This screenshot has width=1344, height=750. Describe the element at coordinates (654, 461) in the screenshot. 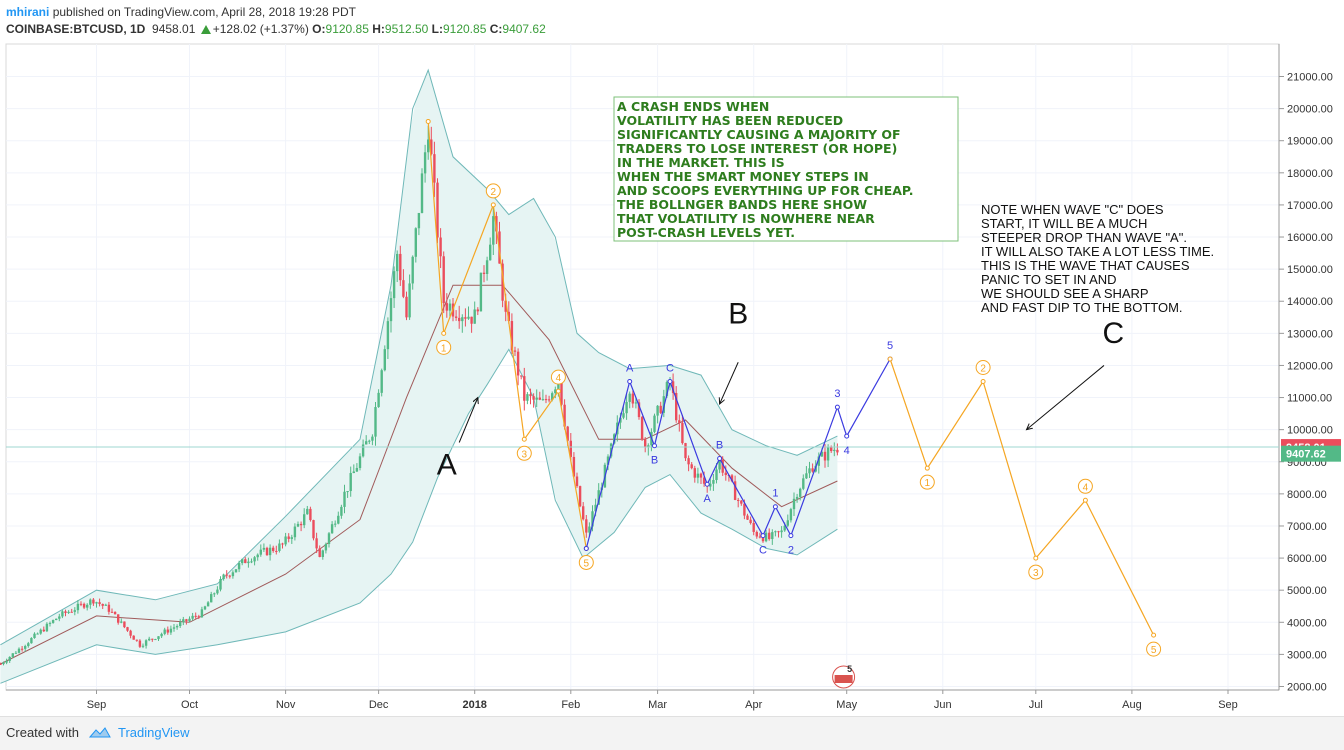

I see `wave-blue-past-label: B` at that location.